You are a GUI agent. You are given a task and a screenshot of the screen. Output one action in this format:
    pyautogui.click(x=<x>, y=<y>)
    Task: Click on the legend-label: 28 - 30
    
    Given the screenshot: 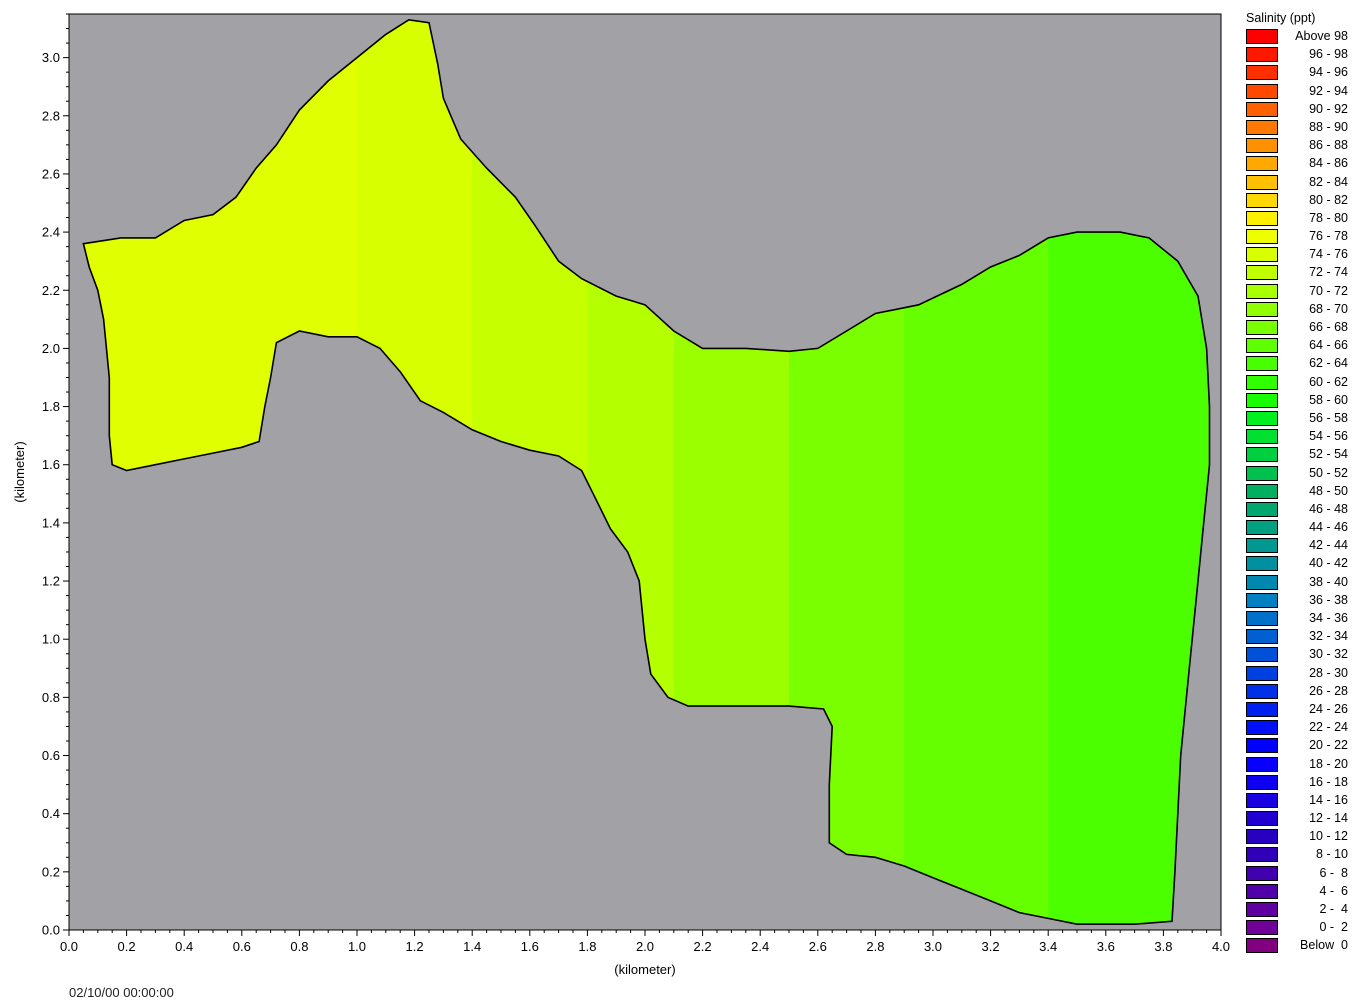 What is the action you would take?
    pyautogui.click(x=1328, y=672)
    